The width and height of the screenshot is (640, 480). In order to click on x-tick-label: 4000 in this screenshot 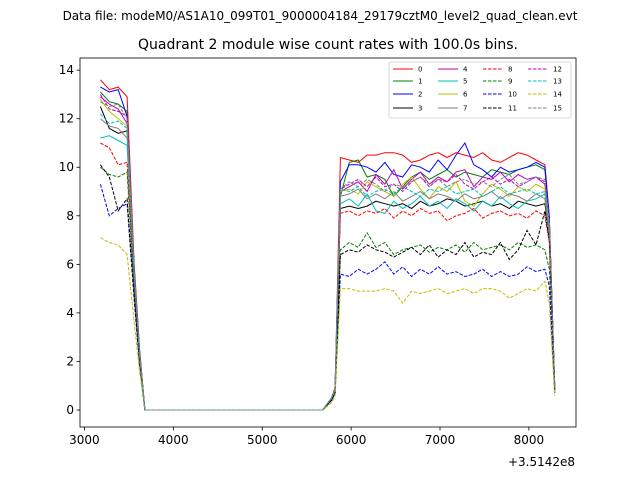, I will do `click(173, 440)`.